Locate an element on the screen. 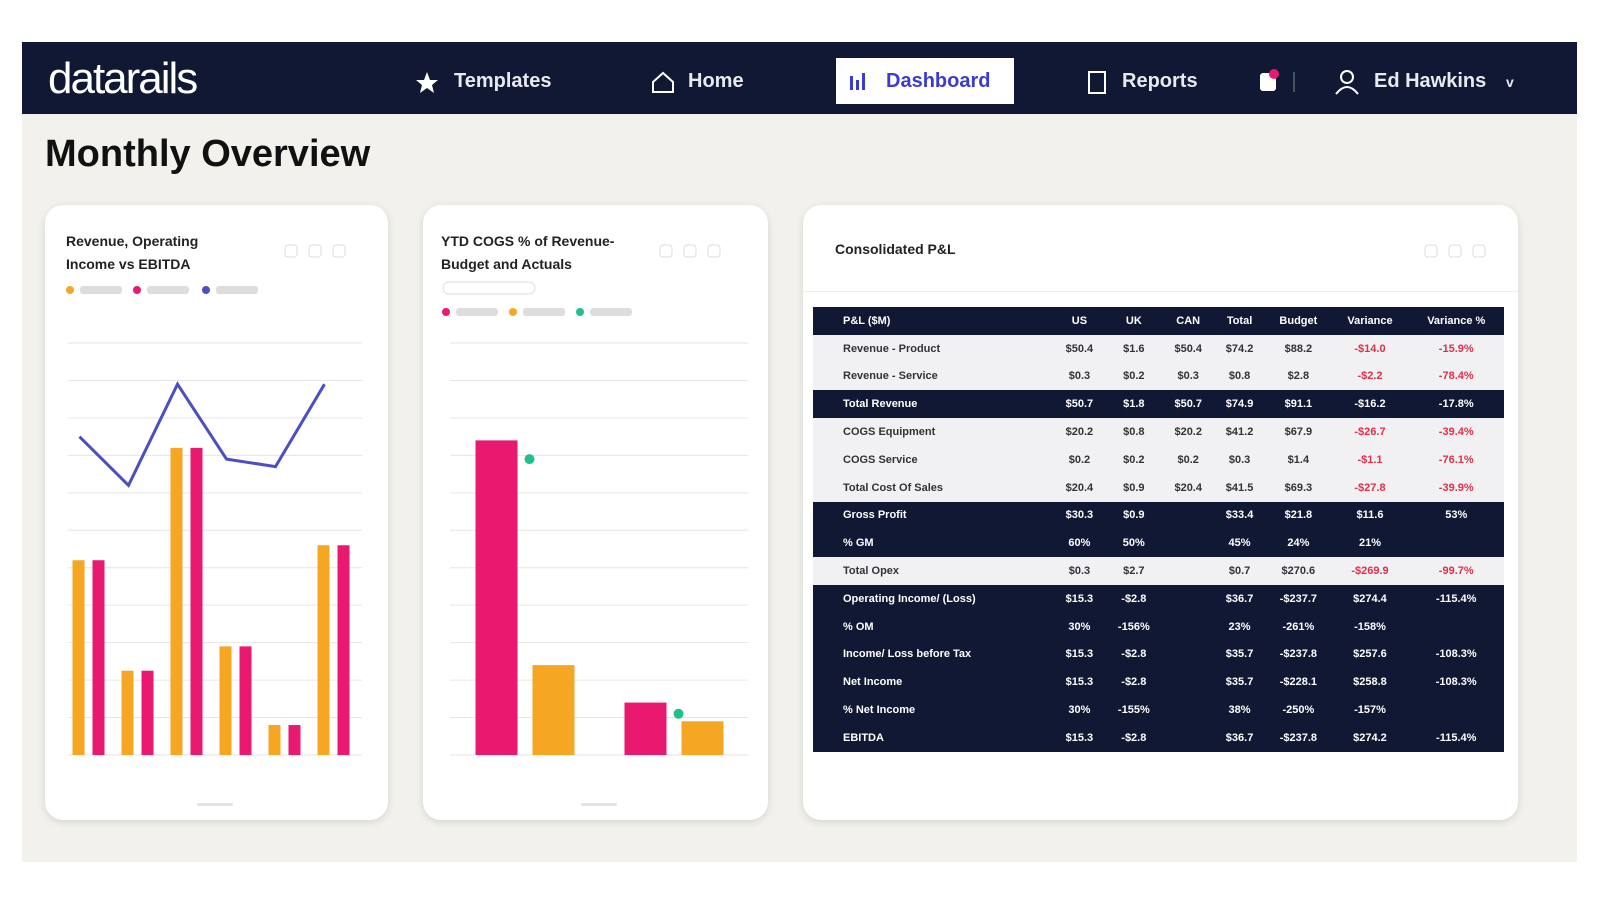 This screenshot has height=900, width=1599. table-cell: -156% is located at coordinates (1133, 626).